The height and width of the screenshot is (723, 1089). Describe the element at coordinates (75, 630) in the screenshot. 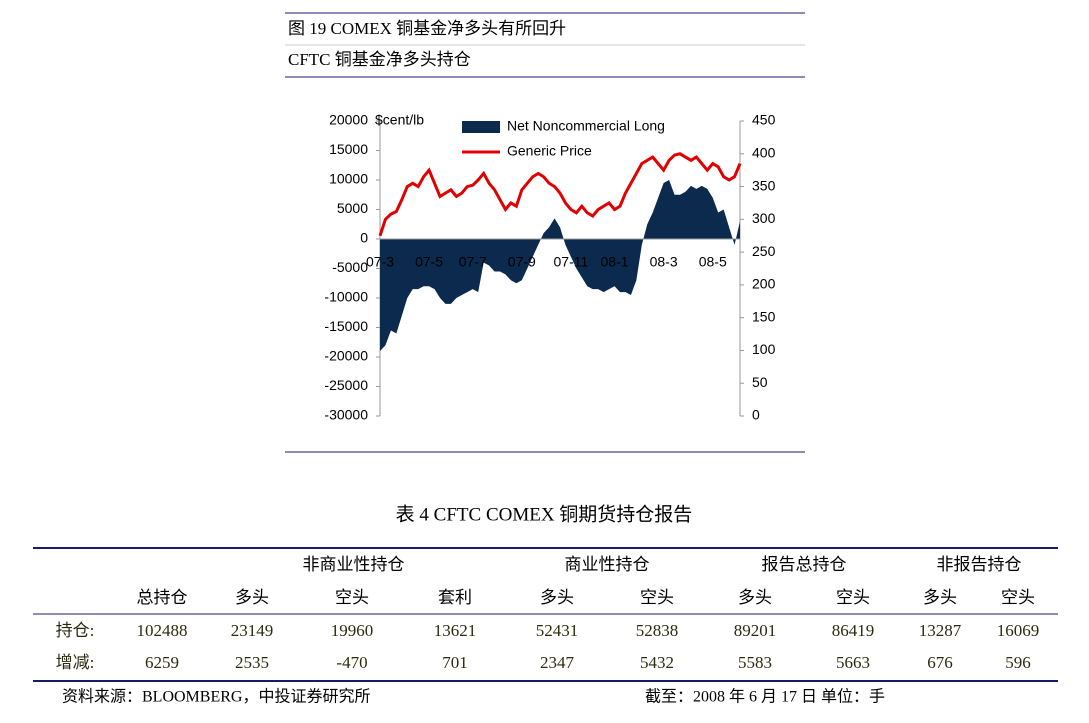

I see `row-label: 持仓:` at that location.